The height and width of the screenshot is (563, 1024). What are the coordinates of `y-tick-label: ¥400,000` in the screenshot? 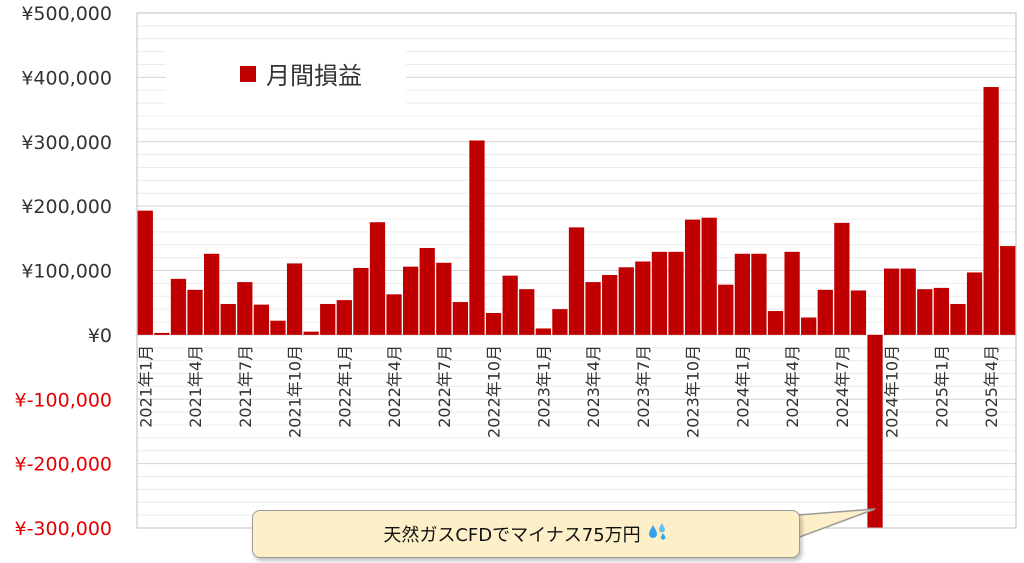 It's located at (66, 78).